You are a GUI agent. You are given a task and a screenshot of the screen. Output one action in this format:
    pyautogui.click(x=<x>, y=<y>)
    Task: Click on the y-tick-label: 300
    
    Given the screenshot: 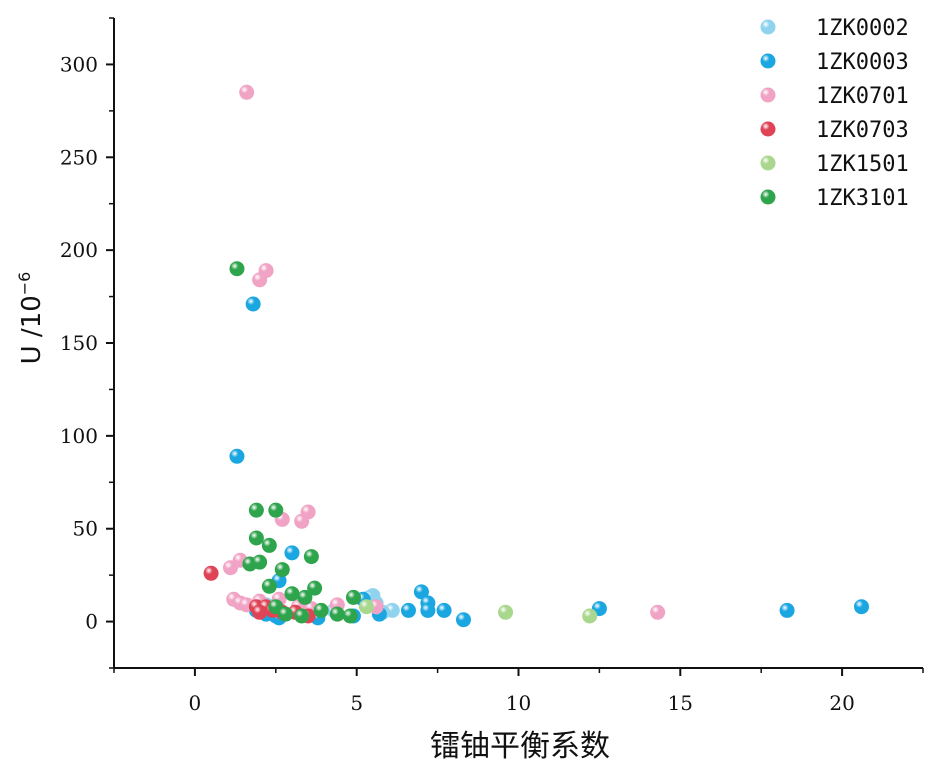 What is the action you would take?
    pyautogui.click(x=79, y=64)
    